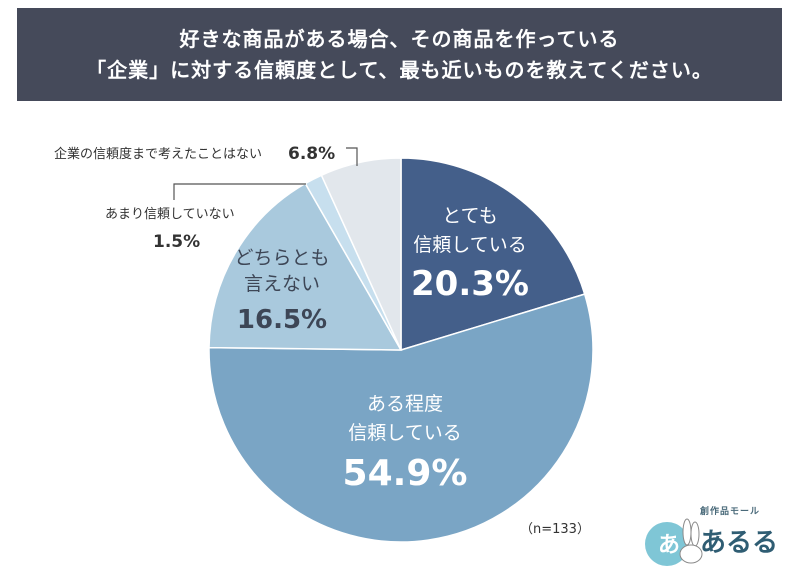  Describe the element at coordinates (404, 433) in the screenshot. I see `slice-label-1-line-1: 信頼している` at that location.